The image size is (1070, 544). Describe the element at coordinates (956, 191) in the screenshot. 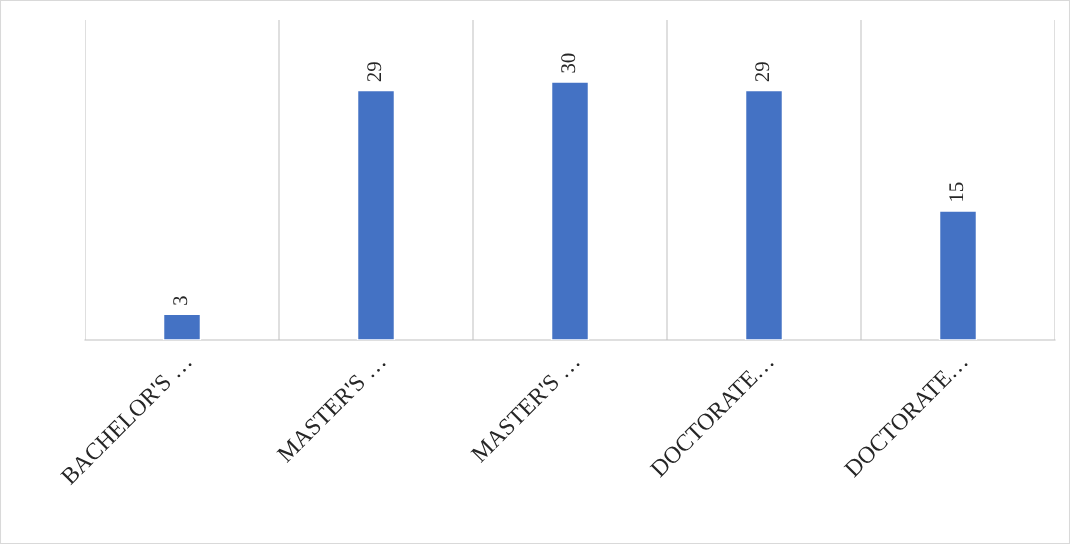

I see `data-label: 15` at that location.